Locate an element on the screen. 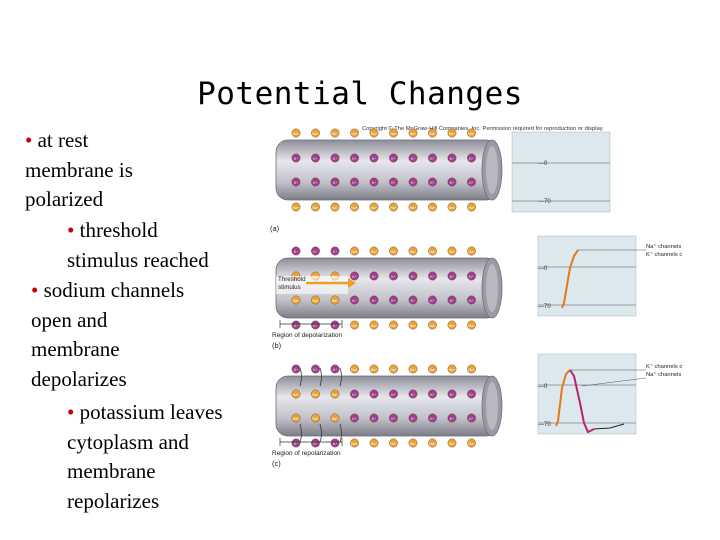 The height and width of the screenshot is (540, 720). k-closed-label: K⁺ channels closed is located at coordinates (664, 254).